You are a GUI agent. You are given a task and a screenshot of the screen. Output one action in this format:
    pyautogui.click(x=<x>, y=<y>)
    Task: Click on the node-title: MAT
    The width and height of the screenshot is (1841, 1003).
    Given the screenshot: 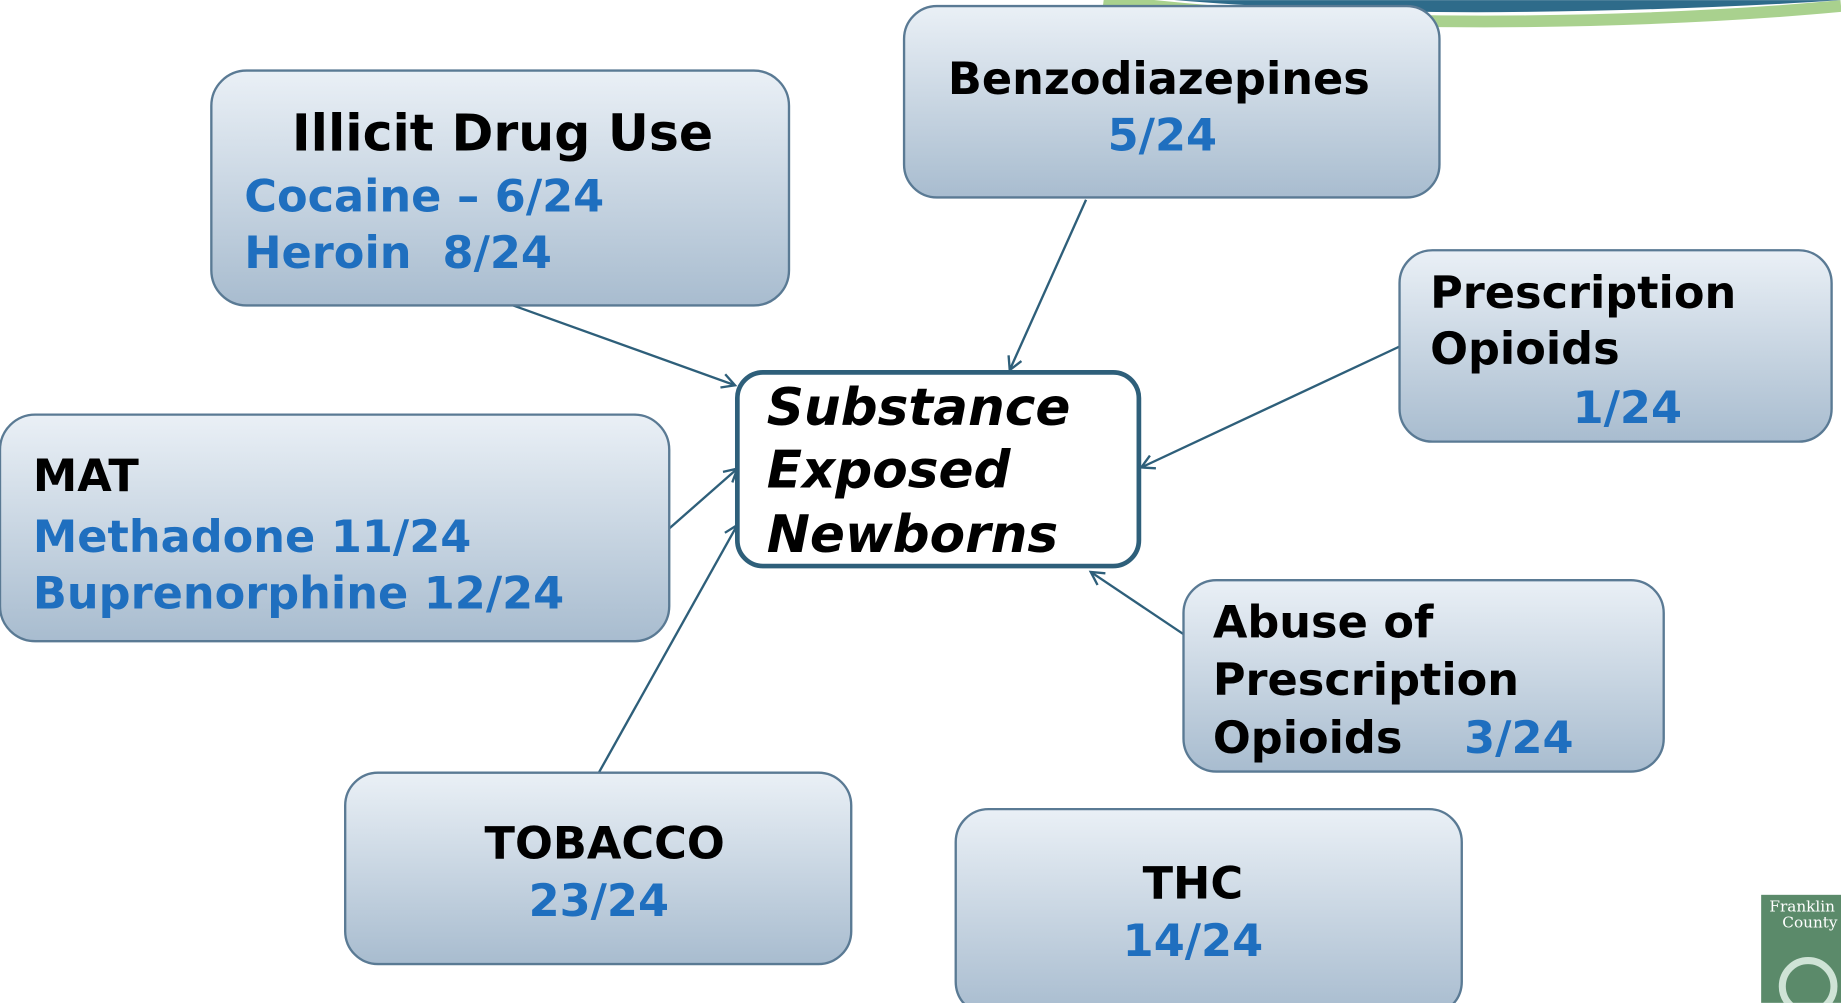 What is the action you would take?
    pyautogui.click(x=86, y=476)
    